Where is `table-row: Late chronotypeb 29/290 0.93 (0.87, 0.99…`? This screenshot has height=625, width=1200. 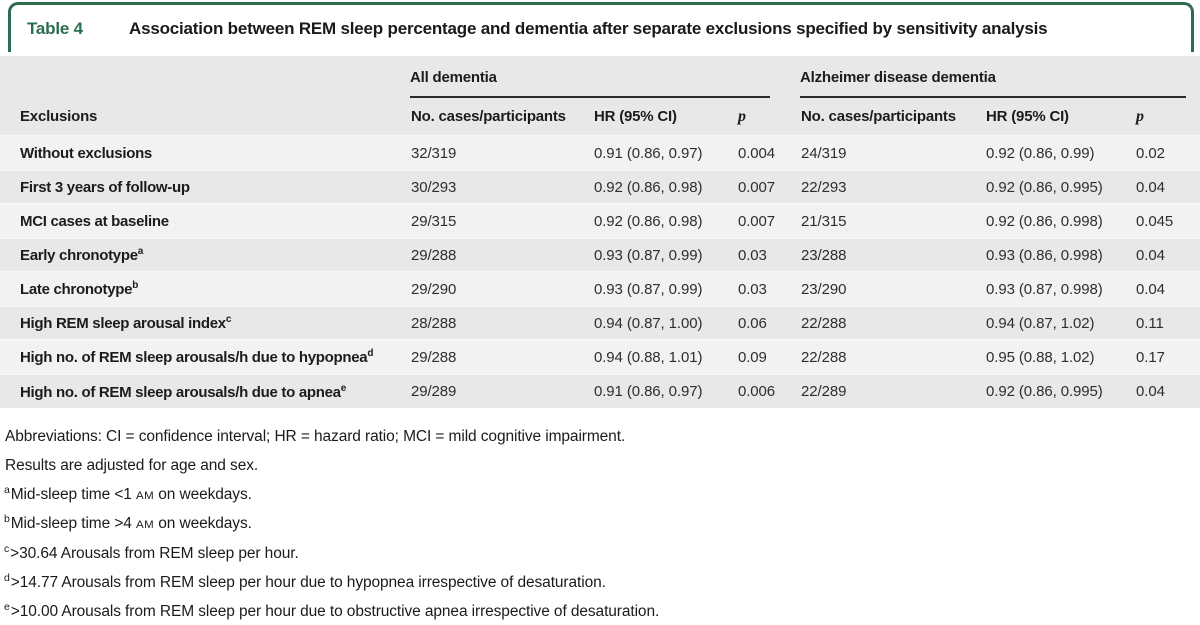 table-row: Late chronotypeb 29/290 0.93 (0.87, 0.99… is located at coordinates (600, 288).